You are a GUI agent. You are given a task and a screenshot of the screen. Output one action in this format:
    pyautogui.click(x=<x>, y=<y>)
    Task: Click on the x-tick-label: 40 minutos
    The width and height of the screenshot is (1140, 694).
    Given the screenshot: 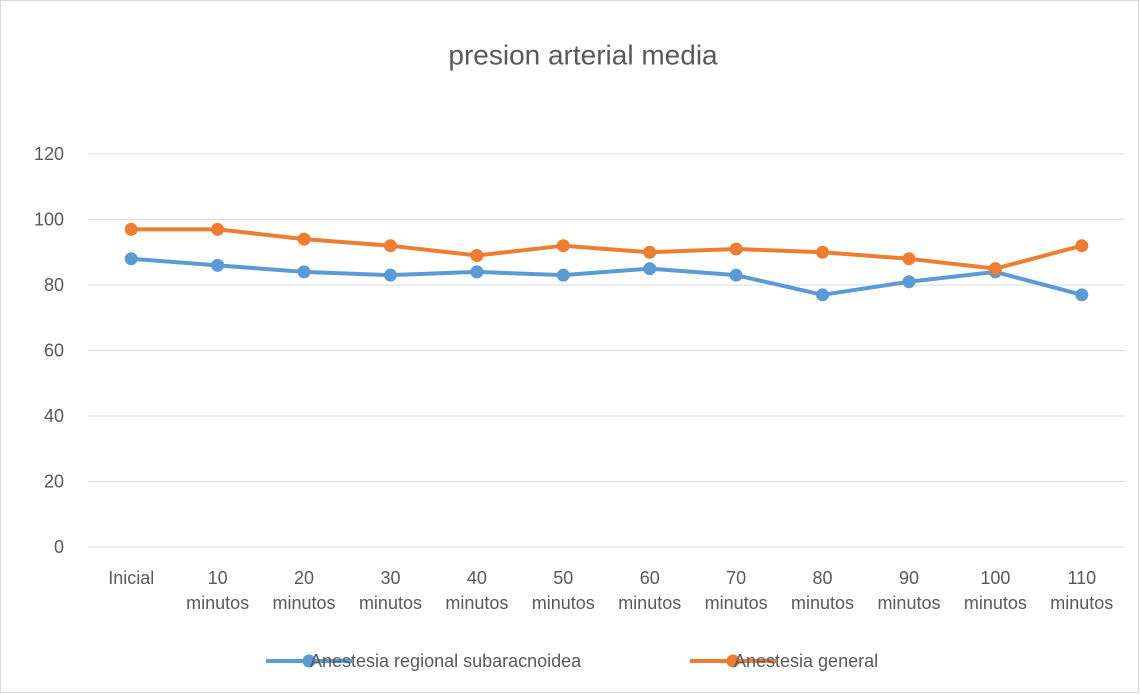 What is the action you would take?
    pyautogui.click(x=476, y=590)
    